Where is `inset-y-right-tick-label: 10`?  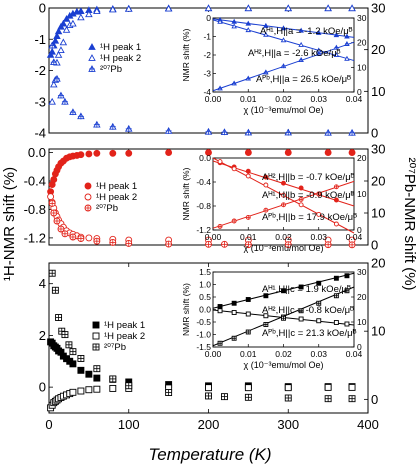 inset-y-right-tick-label: 10 is located at coordinates (362, 194).